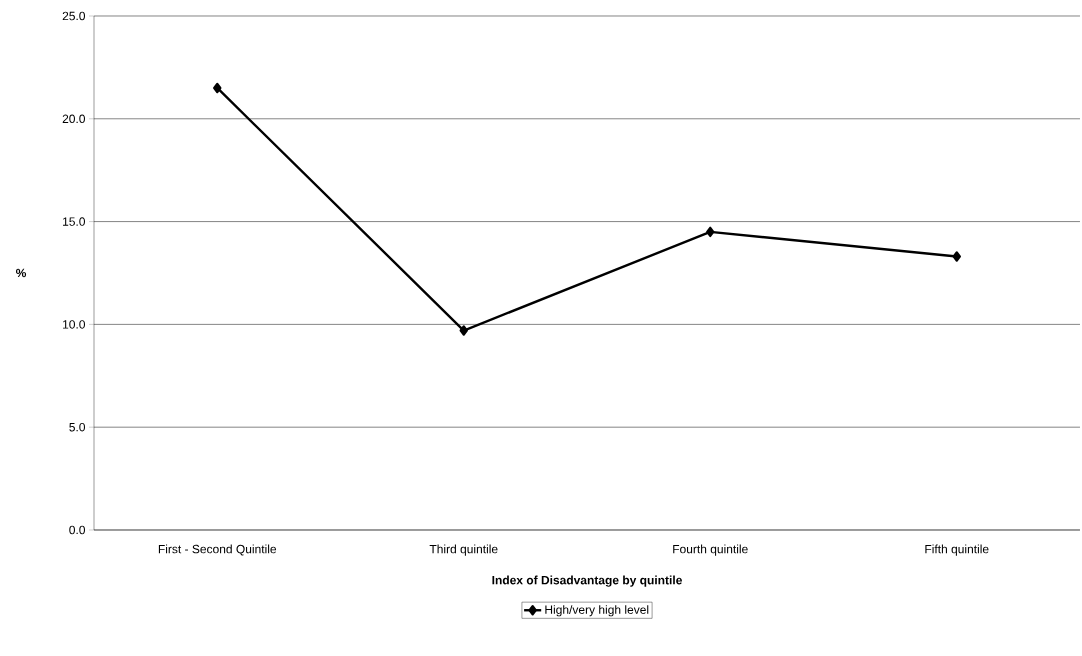  Describe the element at coordinates (217, 550) in the screenshot. I see `x-tick-label: First - Second Quintile` at that location.